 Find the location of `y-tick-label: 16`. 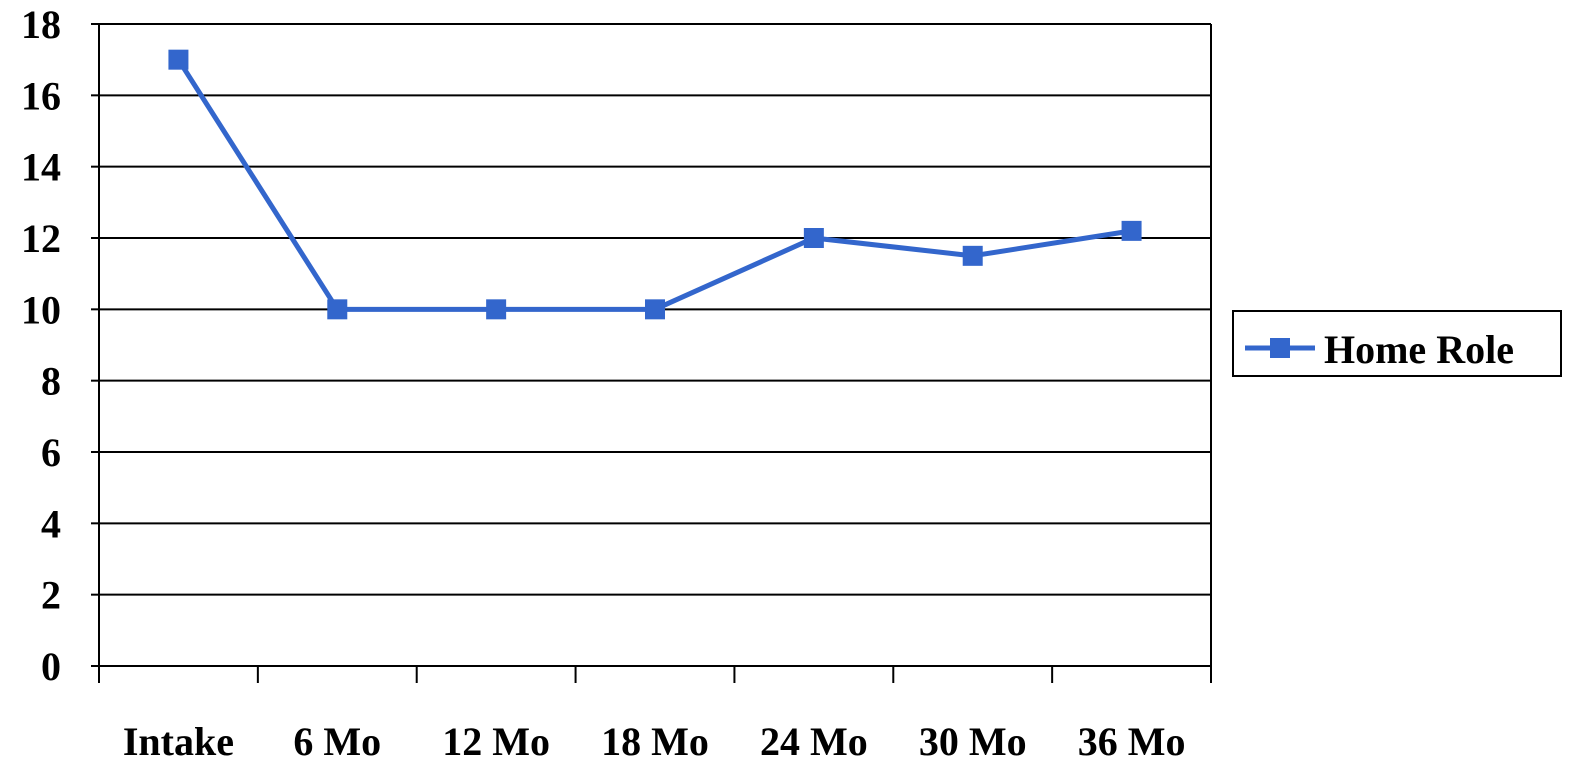

y-tick-label: 16 is located at coordinates (41, 95).